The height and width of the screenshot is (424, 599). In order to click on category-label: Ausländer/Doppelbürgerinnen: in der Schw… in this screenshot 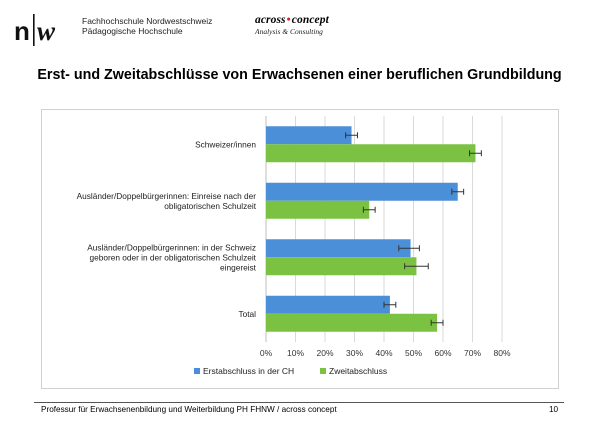, I will do `click(171, 247)`.